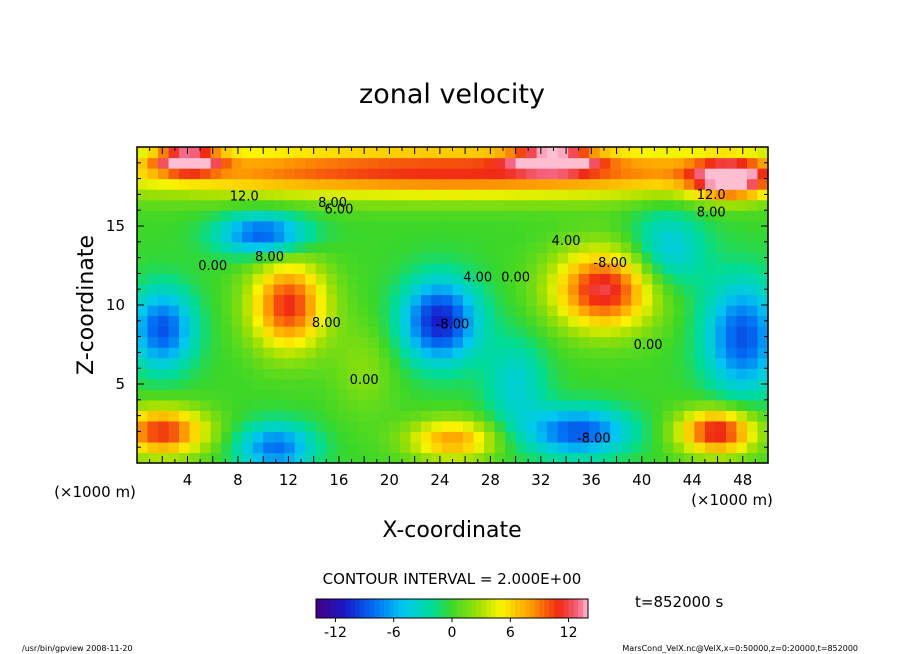 This screenshot has height=654, width=904. What do you see at coordinates (569, 633) in the screenshot?
I see `colorbar-tick-label: 12` at bounding box center [569, 633].